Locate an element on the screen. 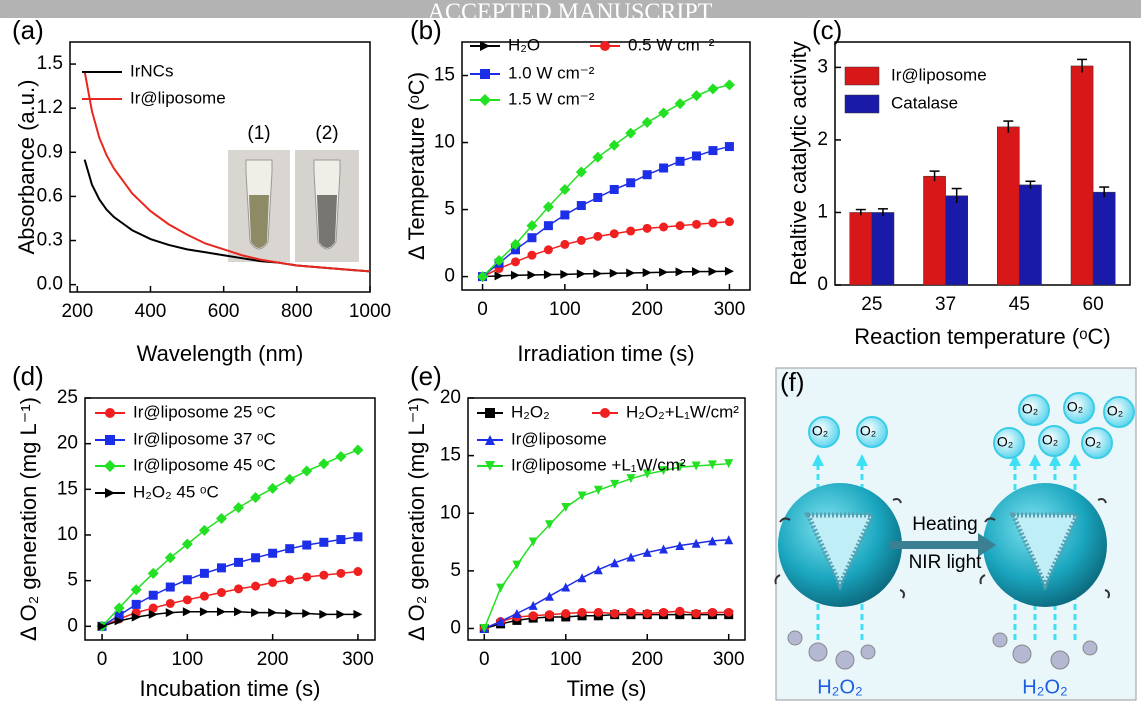 The image size is (1141, 706). legend-label: 1.5 W cm⁻² is located at coordinates (551, 98).